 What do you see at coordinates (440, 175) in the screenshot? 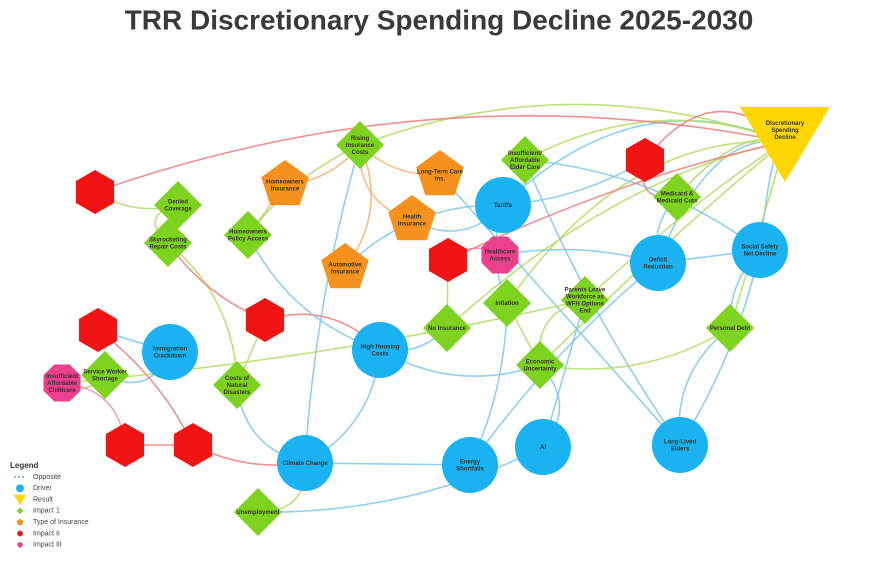
I see `node-label: Long-Term Care Ins.` at bounding box center [440, 175].